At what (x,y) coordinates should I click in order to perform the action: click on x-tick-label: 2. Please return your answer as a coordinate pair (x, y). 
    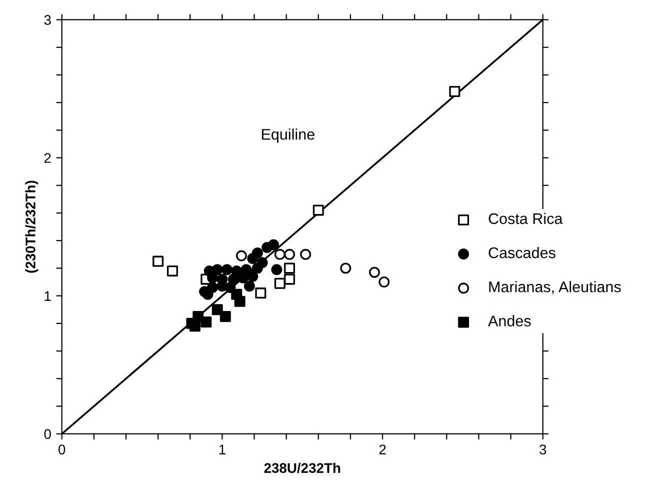
    Looking at the image, I should click on (382, 449).